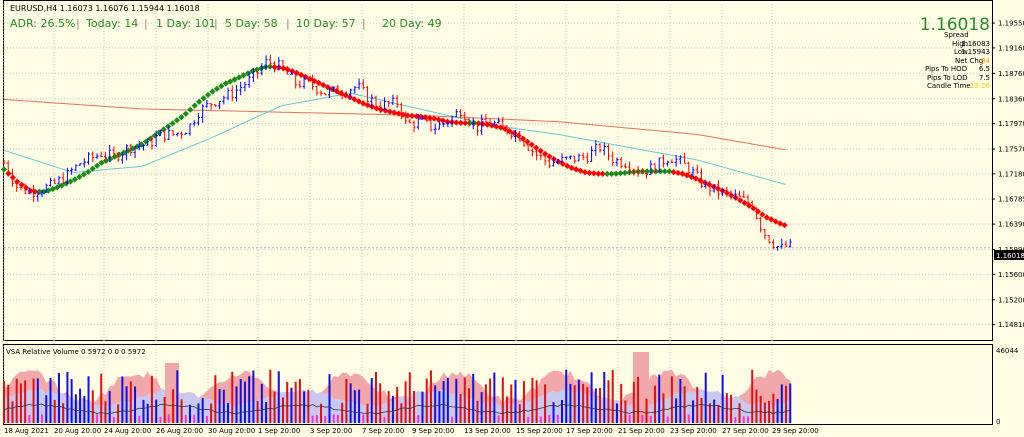 The height and width of the screenshot is (437, 1024). What do you see at coordinates (998, 422) in the screenshot?
I see `volume-zero-label: 0` at bounding box center [998, 422].